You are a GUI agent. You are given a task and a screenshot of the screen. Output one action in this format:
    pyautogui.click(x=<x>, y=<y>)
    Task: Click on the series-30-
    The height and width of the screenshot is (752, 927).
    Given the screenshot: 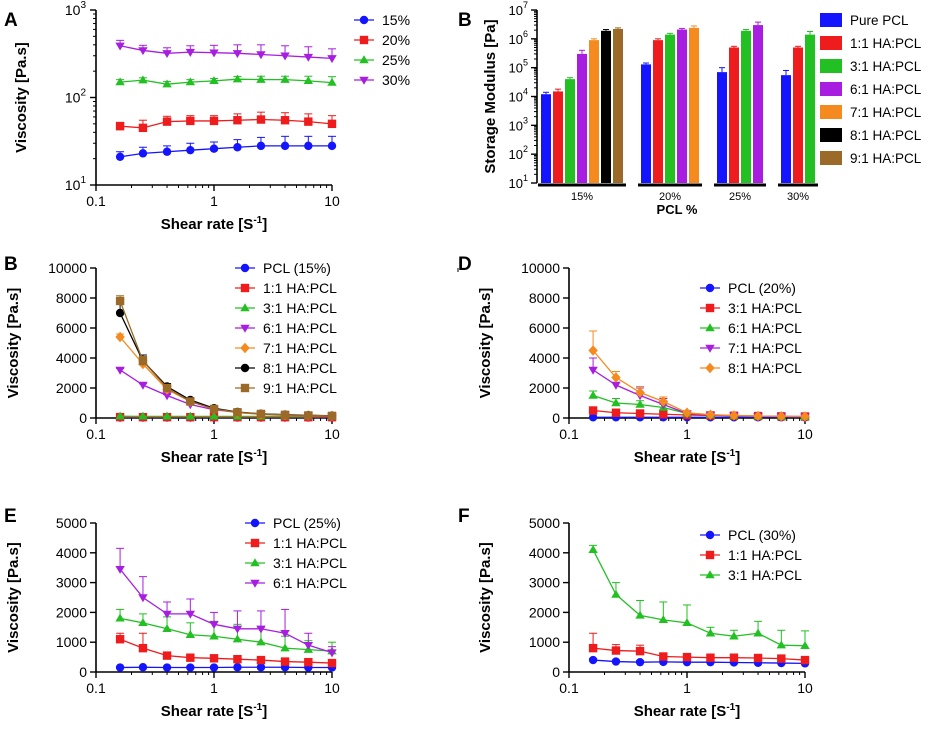 What is the action you would take?
    pyautogui.click(x=226, y=51)
    